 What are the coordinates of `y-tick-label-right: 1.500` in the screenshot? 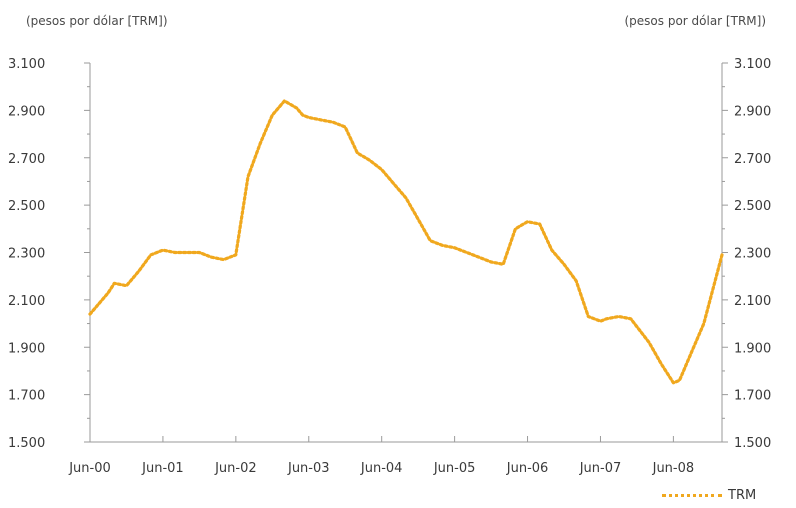 It's located at (752, 443).